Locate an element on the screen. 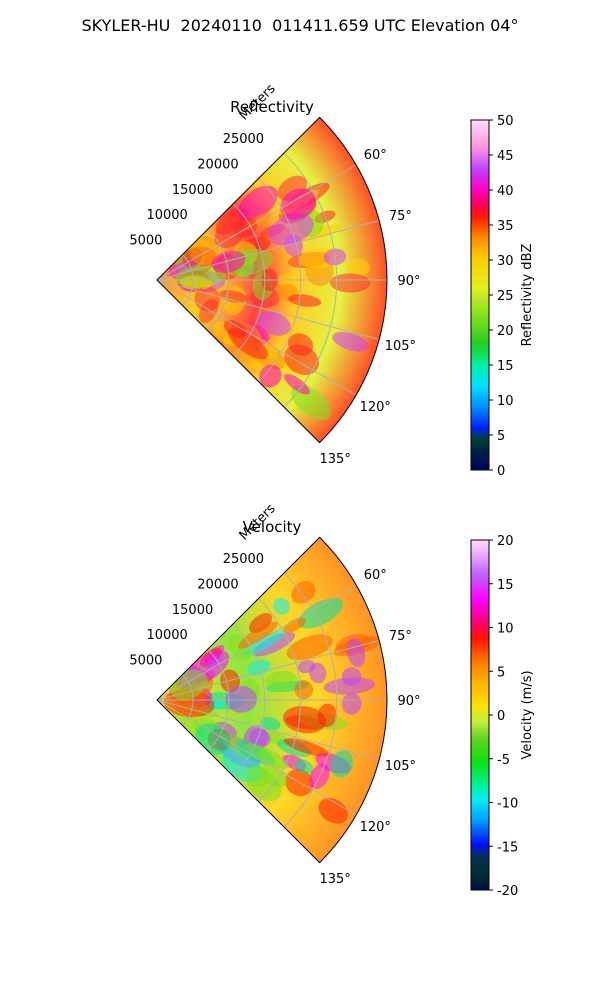  colorbar-label: Reflectivity dBZ is located at coordinates (527, 295).